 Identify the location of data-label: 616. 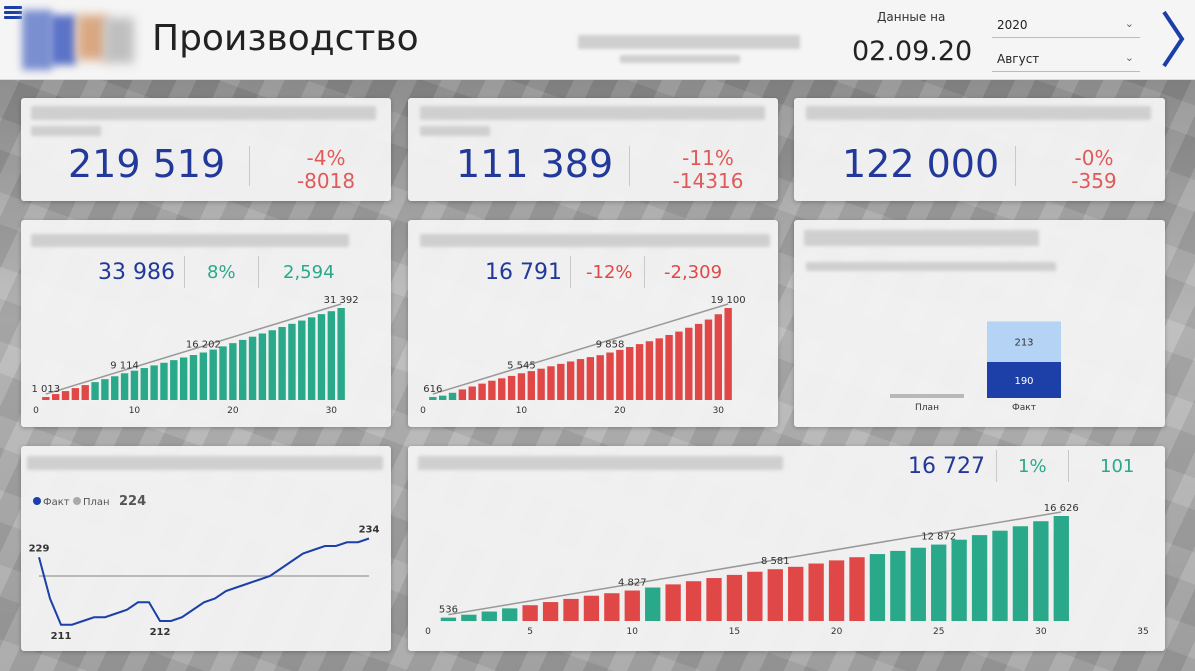
(432, 389).